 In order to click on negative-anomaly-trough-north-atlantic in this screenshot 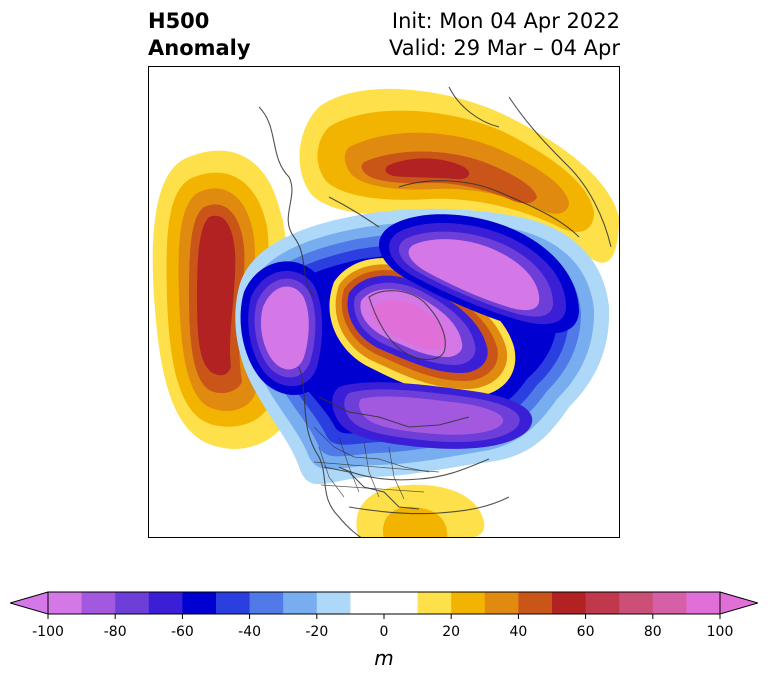, I will do `click(432, 415)`.